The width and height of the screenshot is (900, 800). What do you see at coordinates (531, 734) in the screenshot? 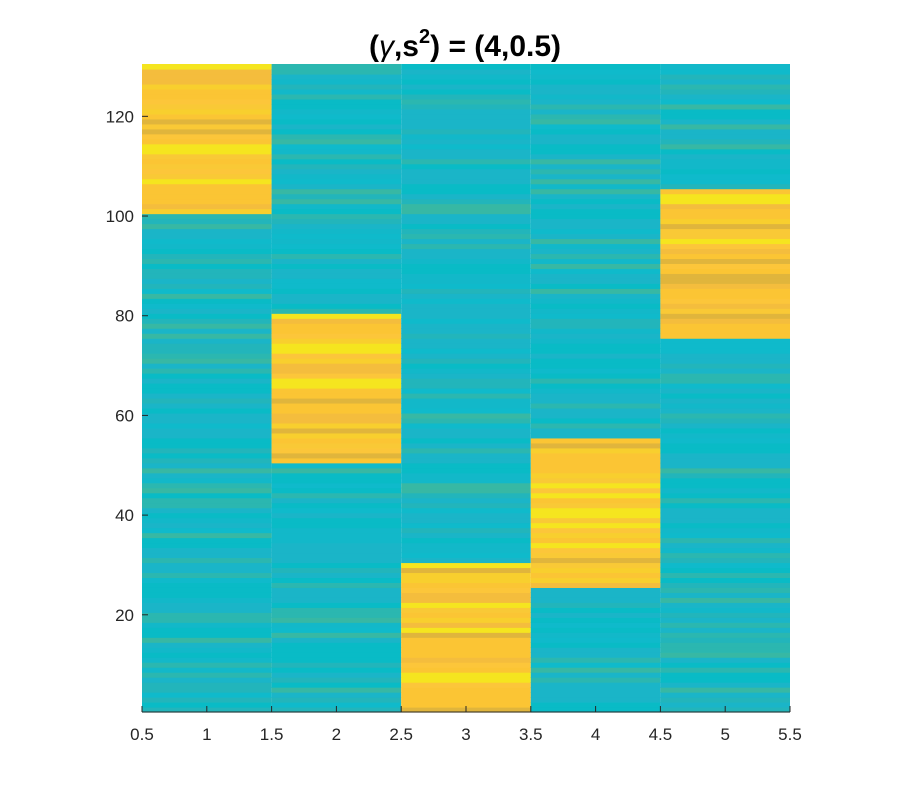
I see `x-tick-label: 3.5` at bounding box center [531, 734].